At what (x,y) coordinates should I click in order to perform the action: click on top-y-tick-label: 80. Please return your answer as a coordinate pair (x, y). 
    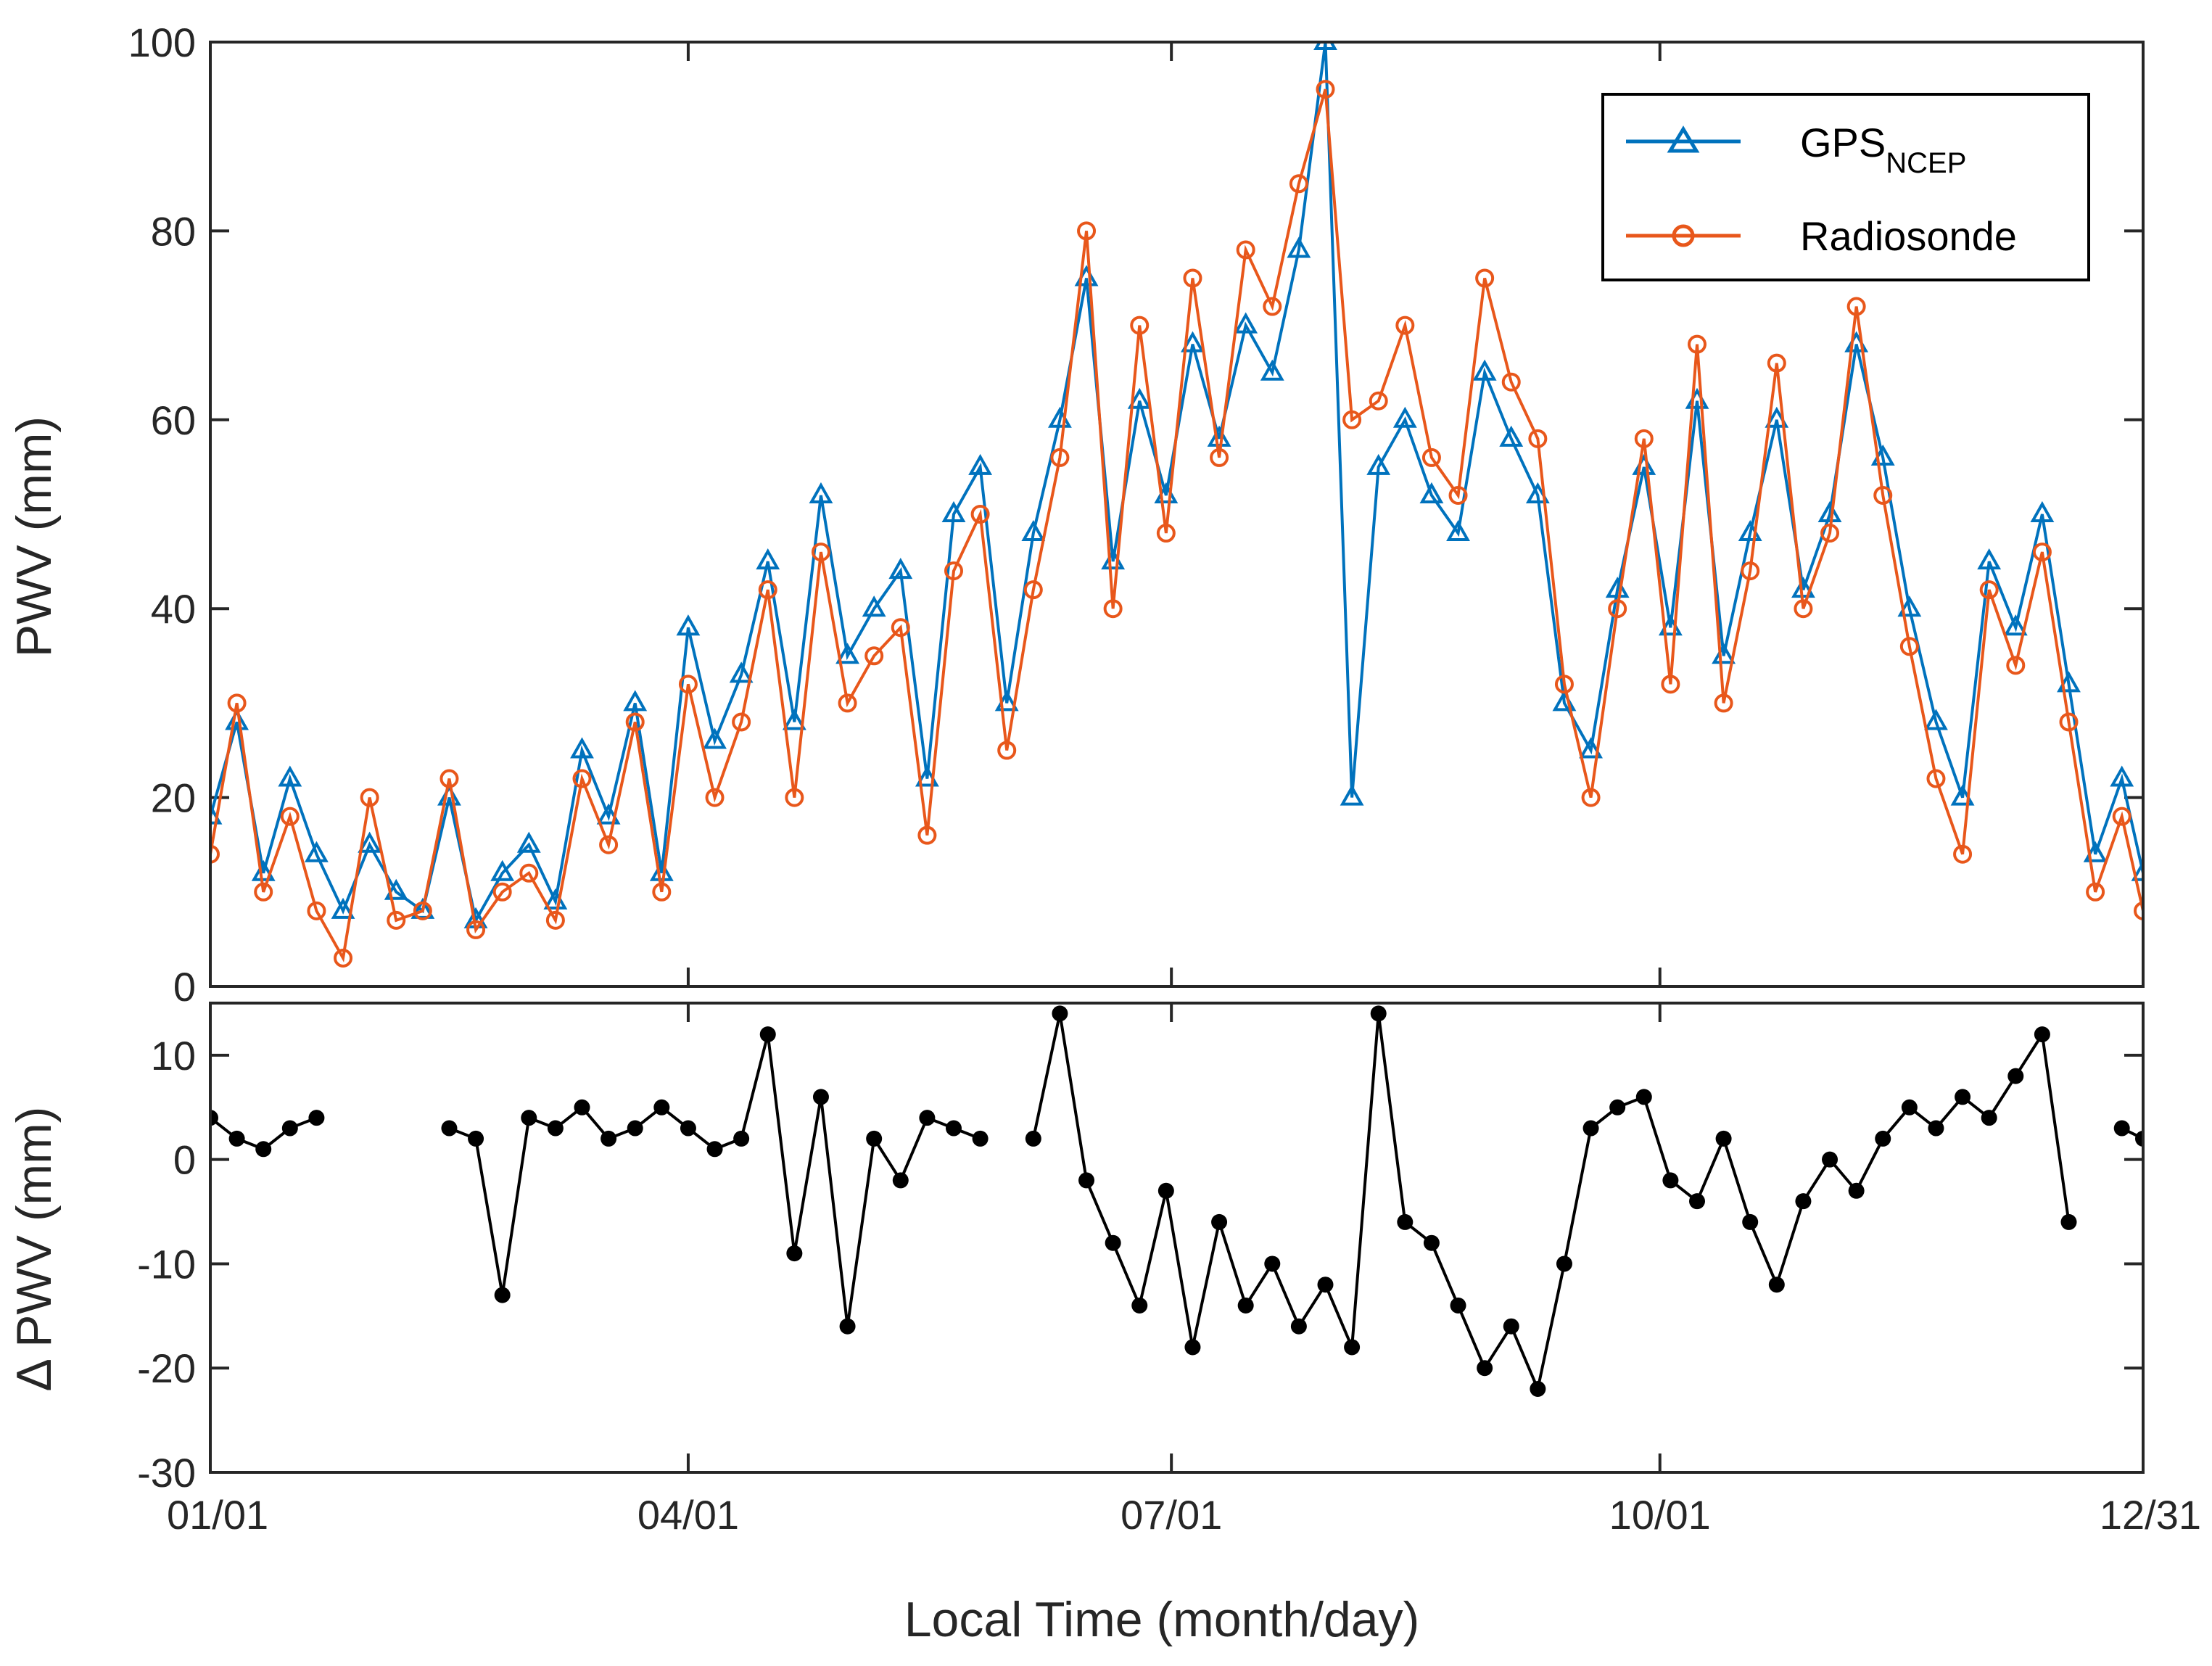
    Looking at the image, I should click on (173, 231).